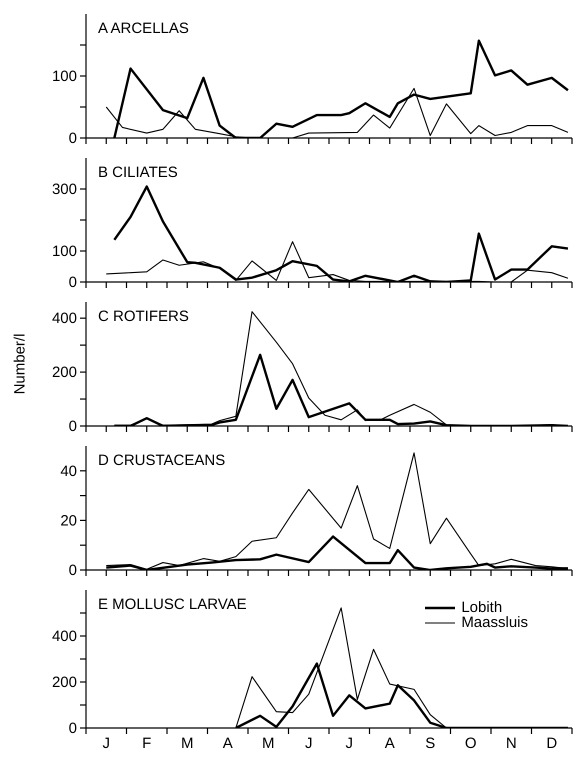  I want to click on legend-label: Maassluis, so click(494, 622).